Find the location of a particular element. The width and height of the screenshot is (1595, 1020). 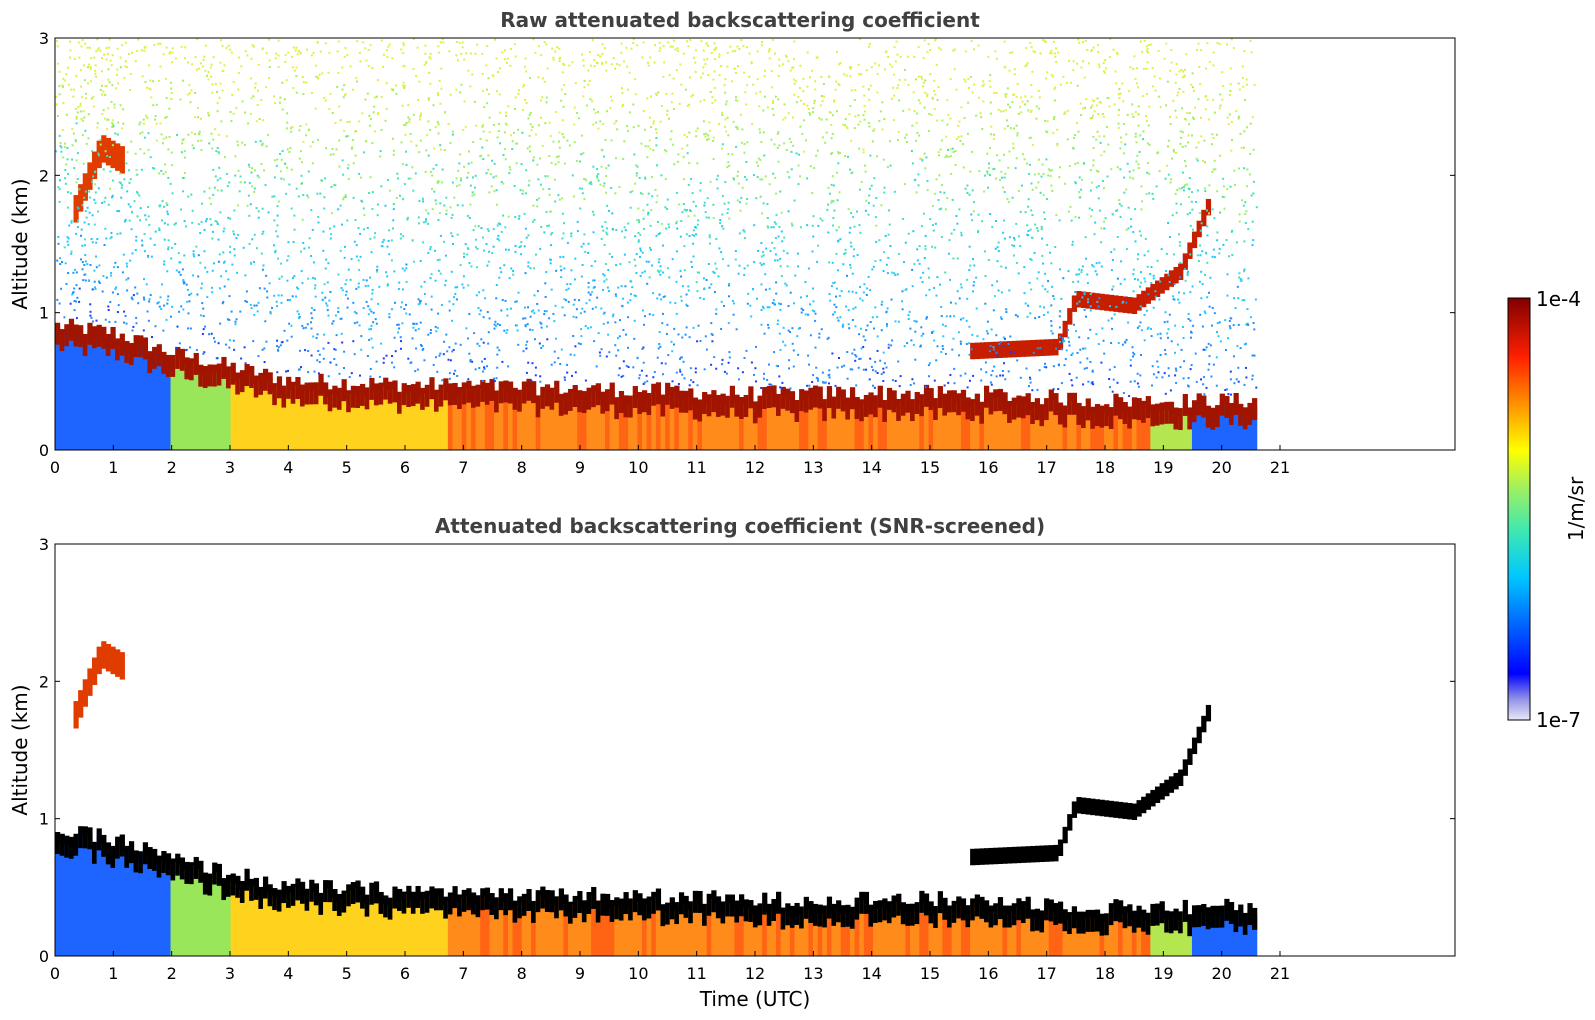

residual-layer-band is located at coordinates (1014, 349).